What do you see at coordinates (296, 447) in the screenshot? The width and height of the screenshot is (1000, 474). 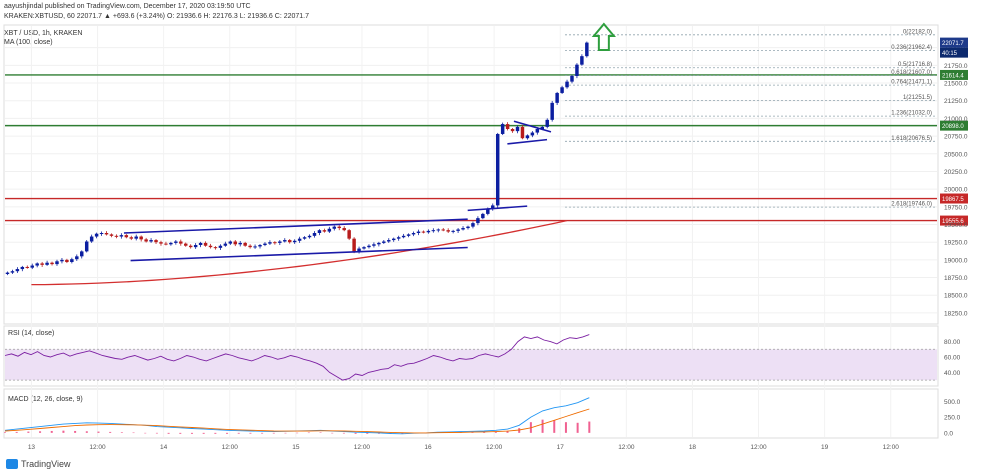 I see `time-tick-label: 15` at bounding box center [296, 447].